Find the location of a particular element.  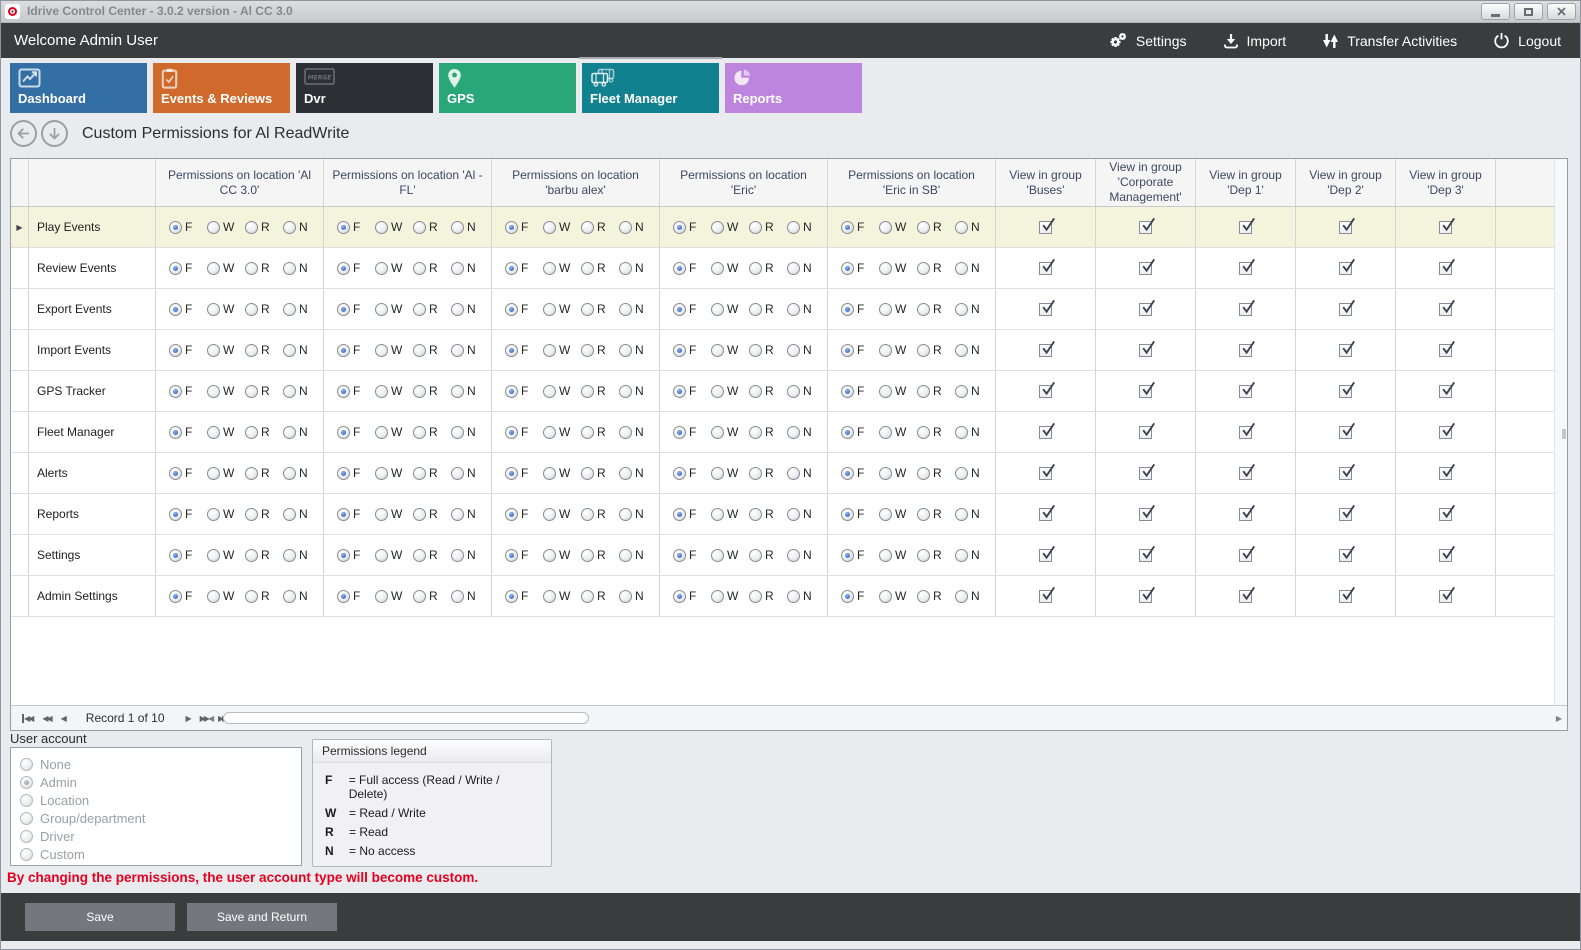

user-account-option-none: None is located at coordinates (160, 764).